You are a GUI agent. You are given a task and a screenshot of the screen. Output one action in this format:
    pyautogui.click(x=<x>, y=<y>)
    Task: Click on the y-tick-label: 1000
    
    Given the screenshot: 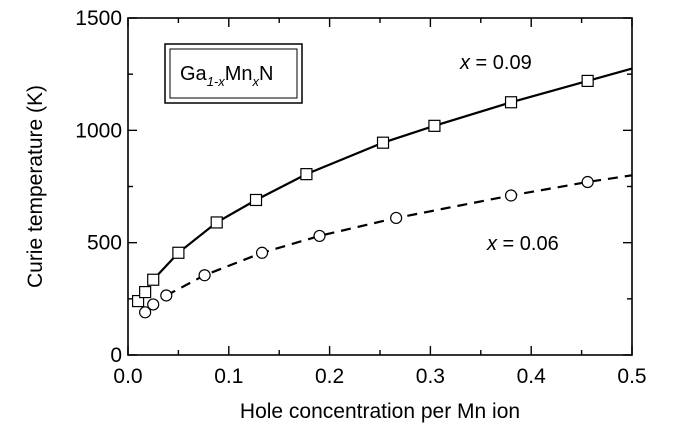 What is the action you would take?
    pyautogui.click(x=98, y=130)
    